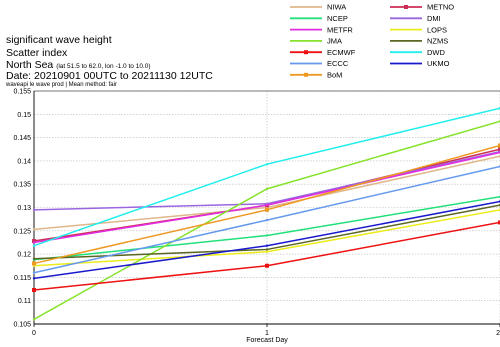 Image resolution: width=500 pixels, height=347 pixels. What do you see at coordinates (438, 63) in the screenshot?
I see `legend-label-ukmo: UKMO` at bounding box center [438, 63].